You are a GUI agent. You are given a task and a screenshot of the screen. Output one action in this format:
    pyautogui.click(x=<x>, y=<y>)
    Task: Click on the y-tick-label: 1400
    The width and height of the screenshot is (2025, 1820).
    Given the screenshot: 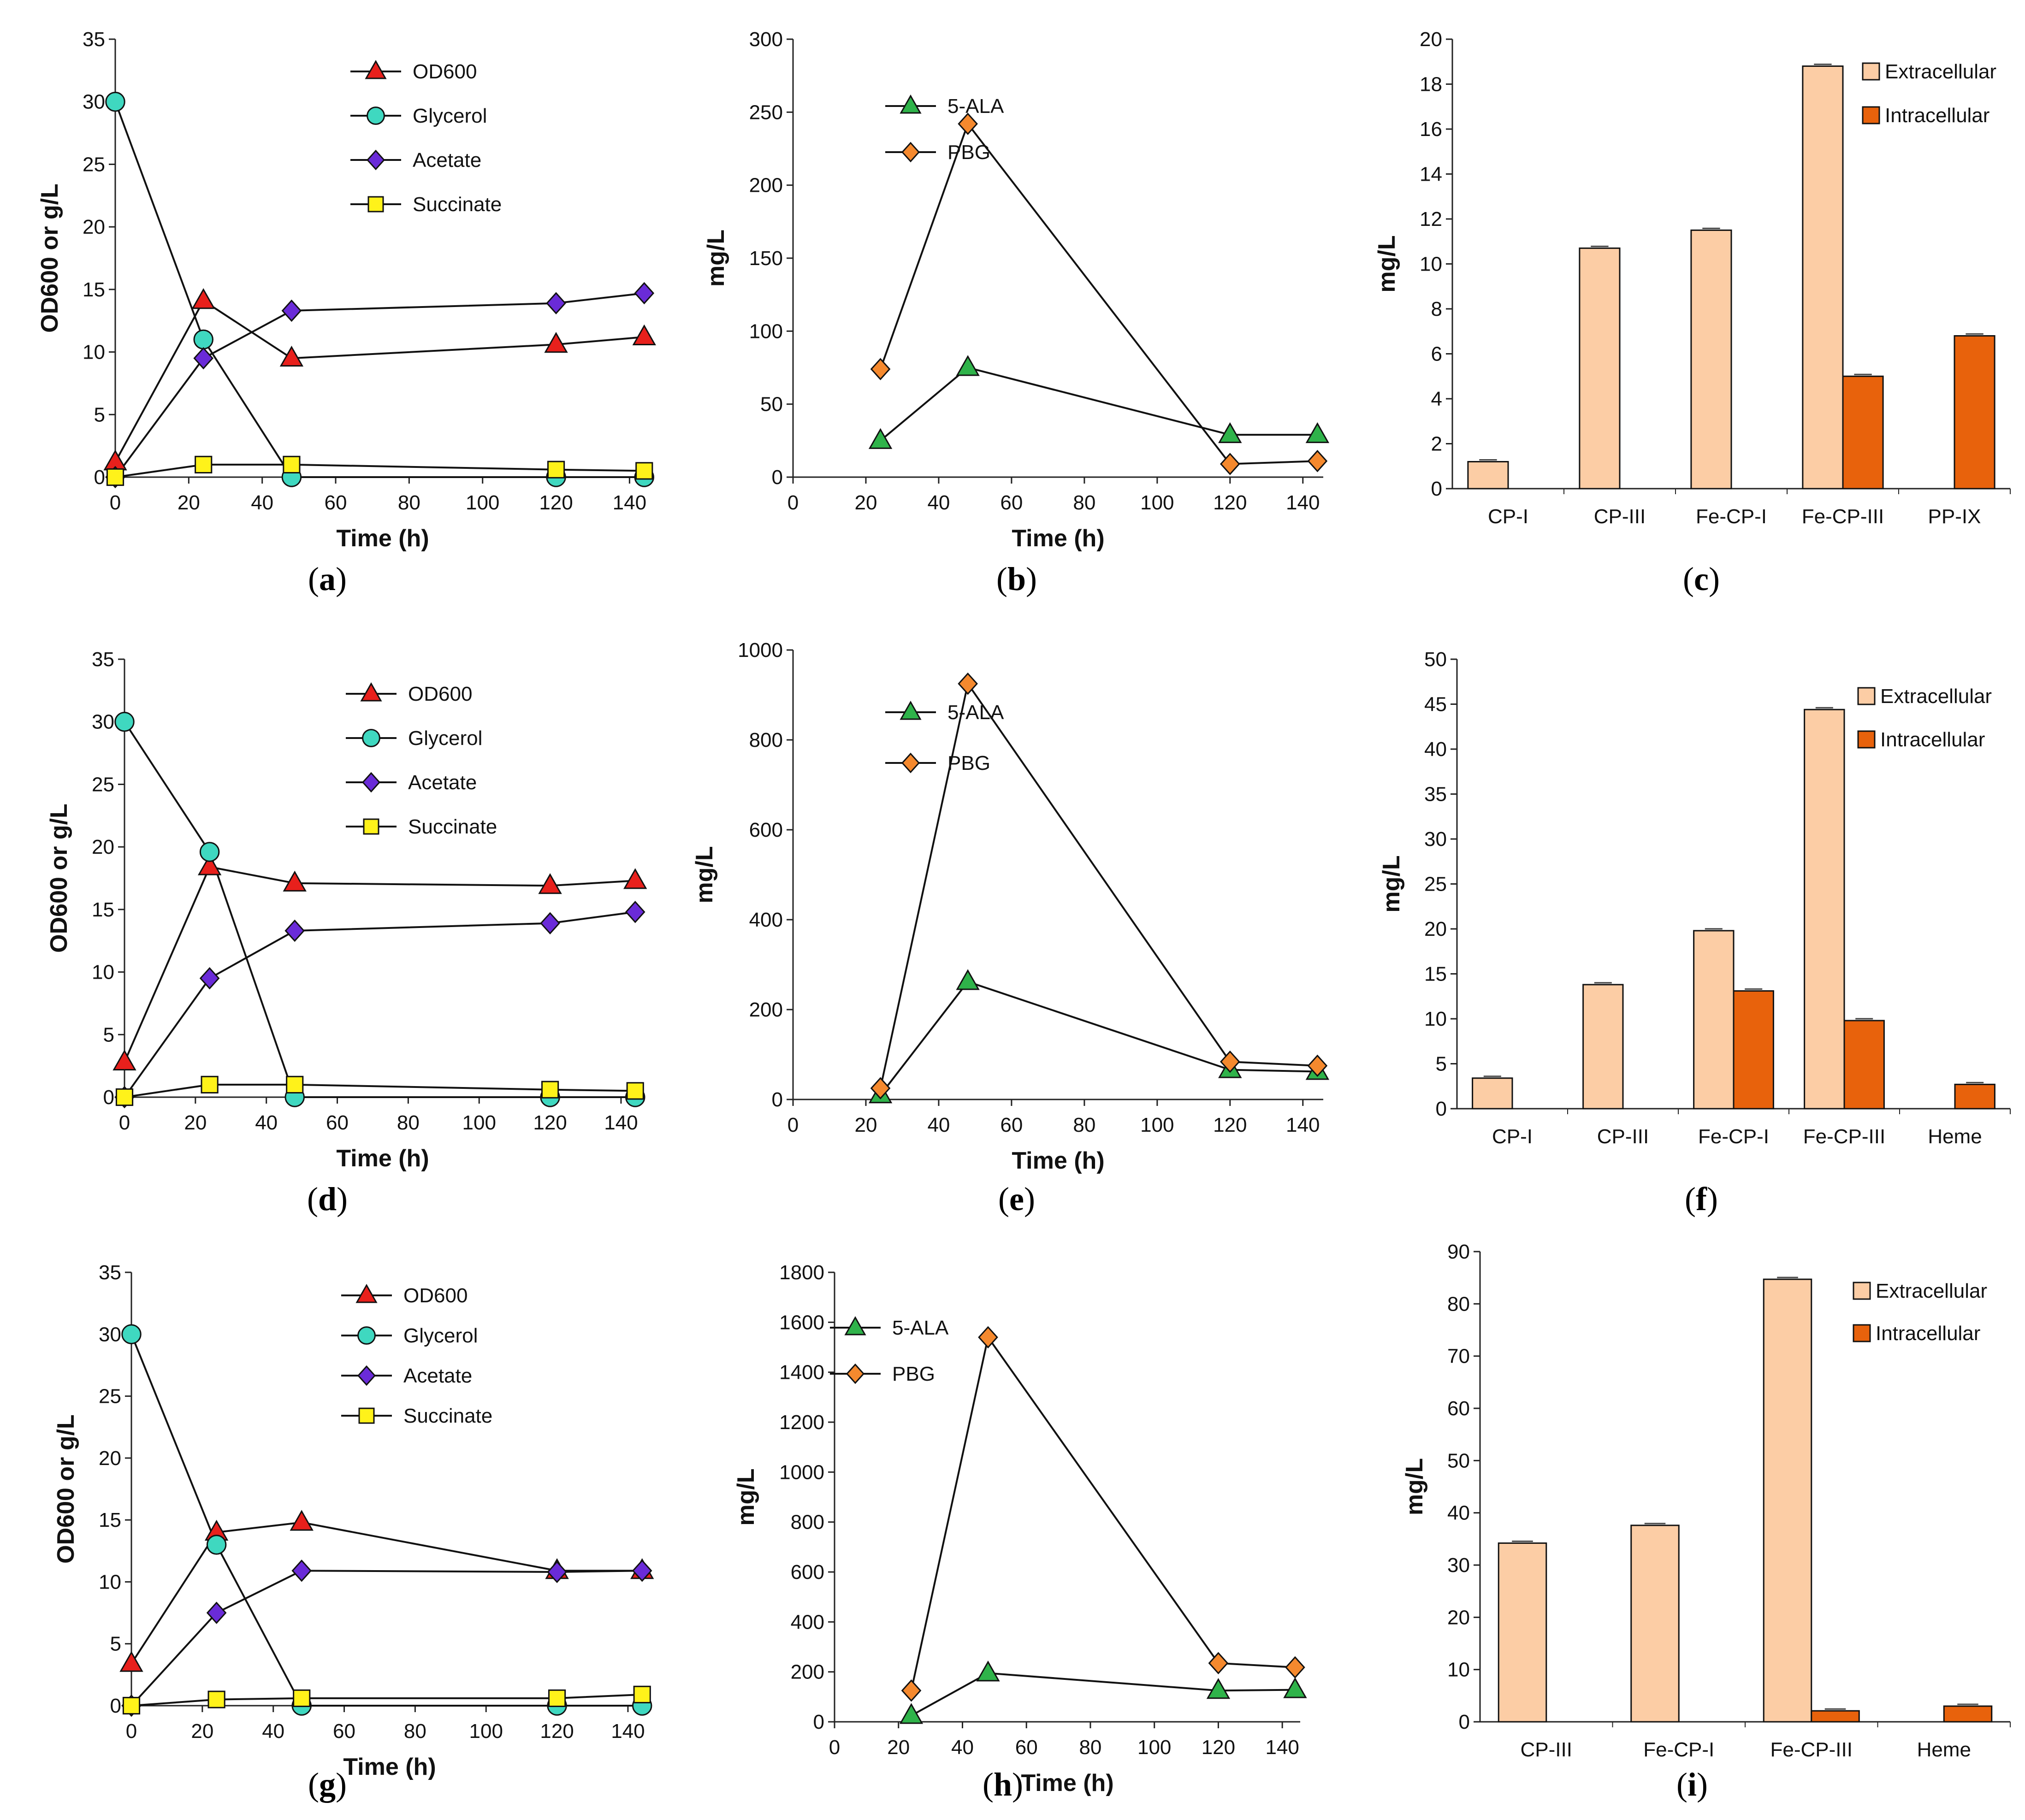 What is the action you would take?
    pyautogui.click(x=802, y=1372)
    